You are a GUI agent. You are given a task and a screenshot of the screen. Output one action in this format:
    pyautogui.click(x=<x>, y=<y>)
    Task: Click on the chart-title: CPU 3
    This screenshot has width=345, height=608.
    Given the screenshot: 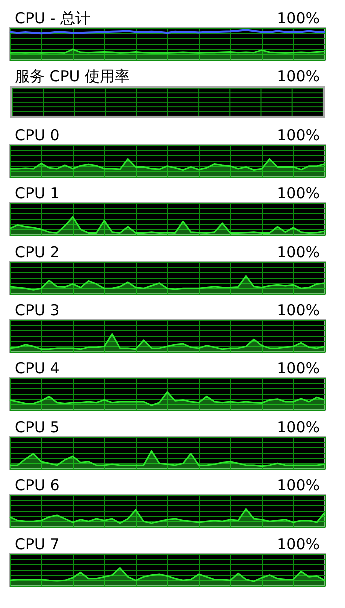 What is the action you would take?
    pyautogui.click(x=37, y=311)
    